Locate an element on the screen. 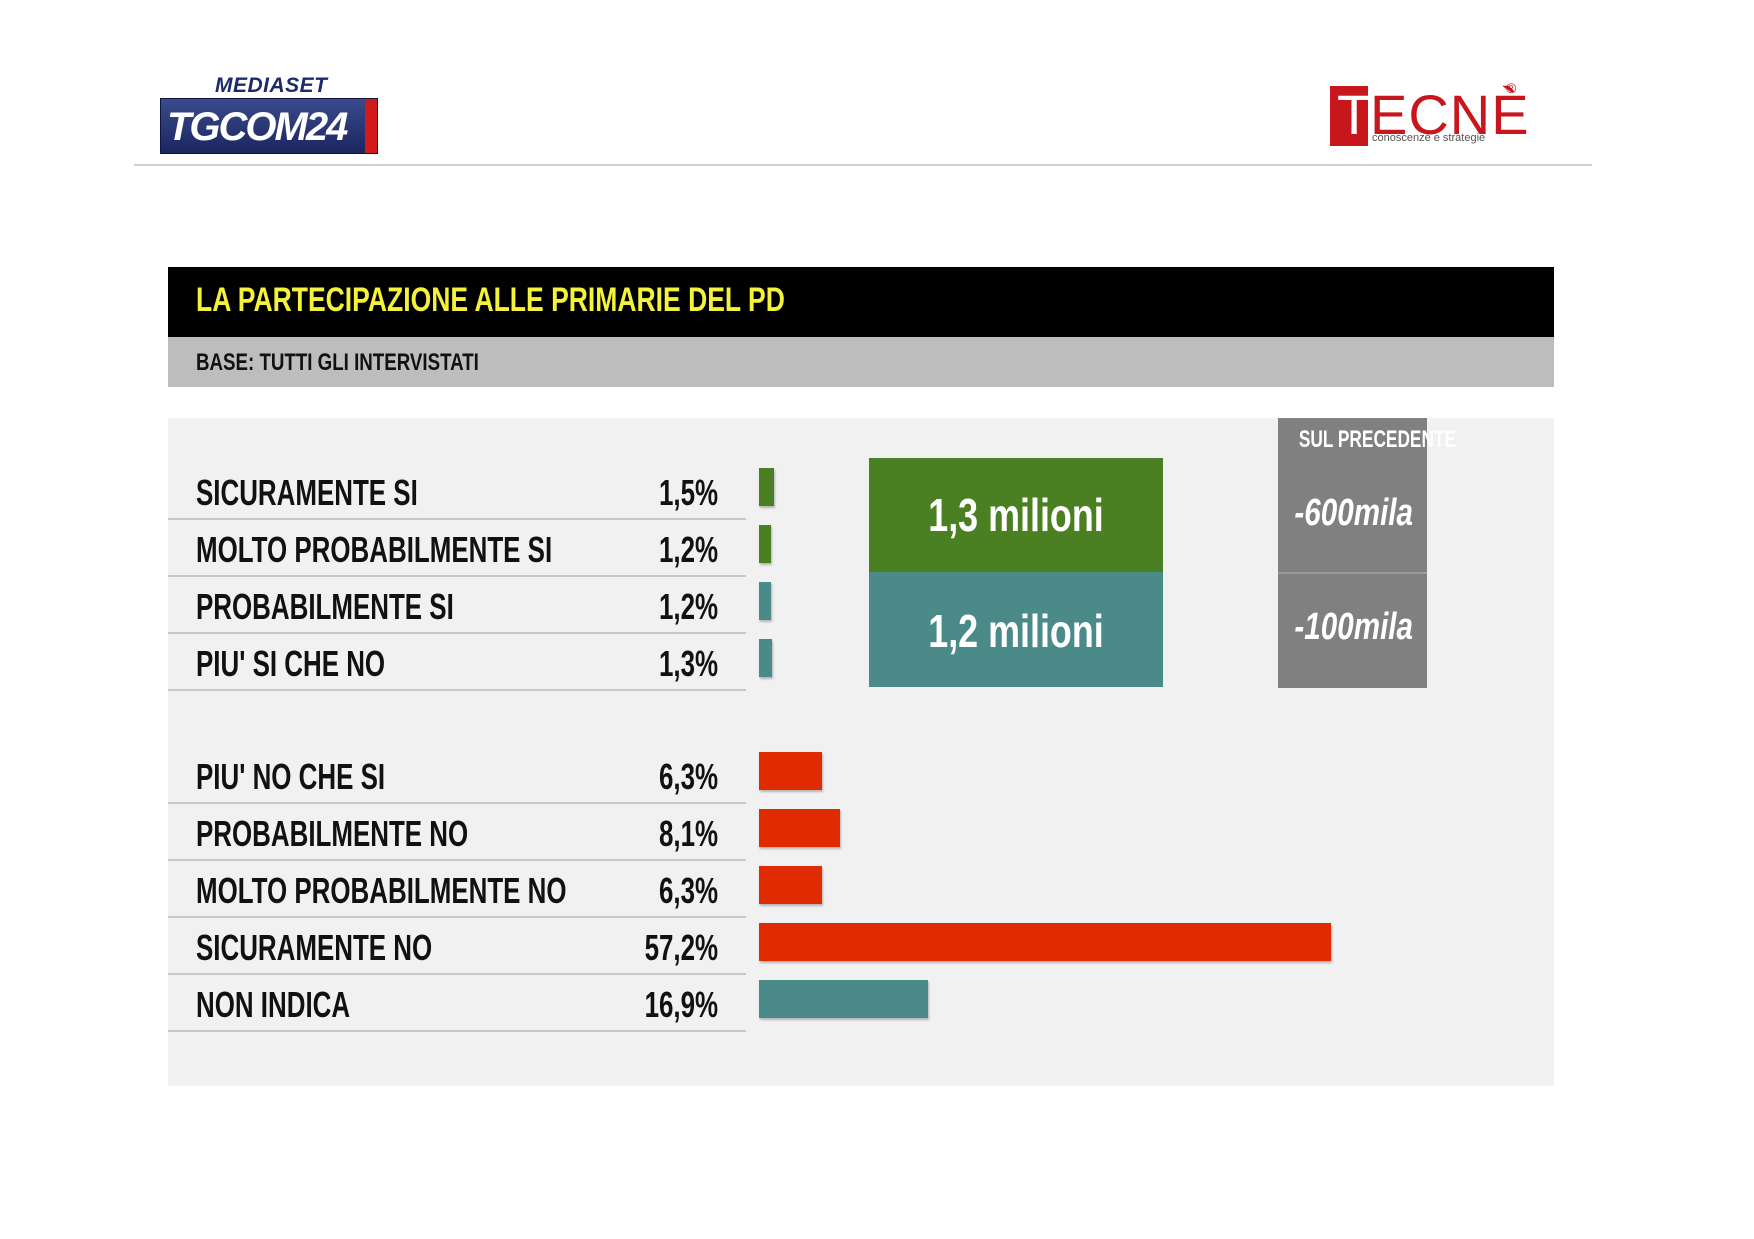 The width and height of the screenshot is (1754, 1239). tgcom24-logo: MEDIASET TGCOM24 is located at coordinates (269, 114).